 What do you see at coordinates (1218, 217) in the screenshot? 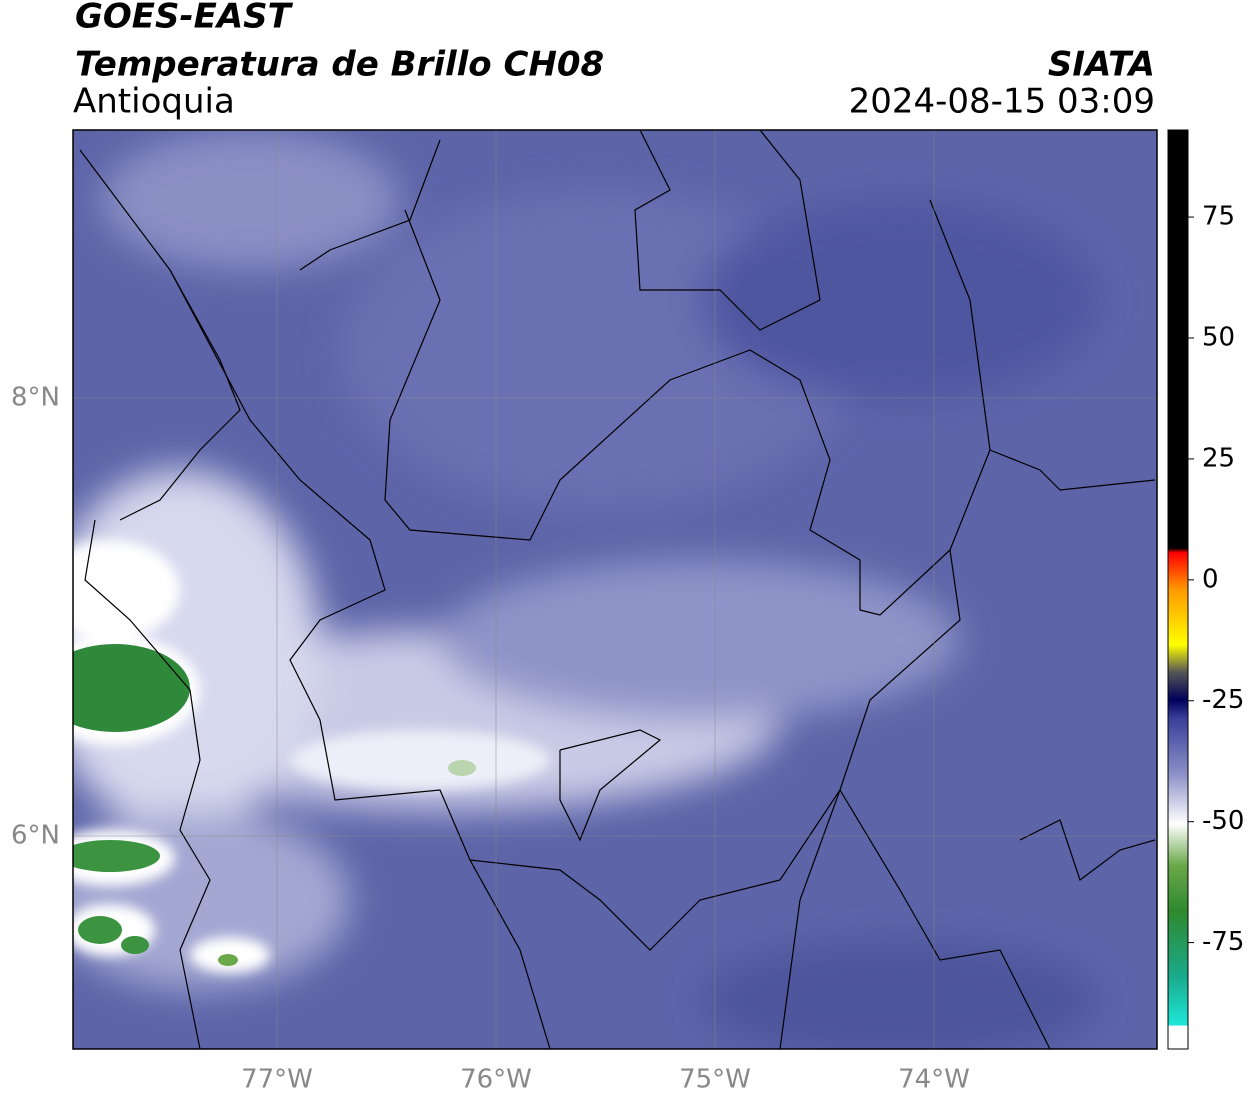
I see `colorbar-tick-label: 75` at bounding box center [1218, 217].